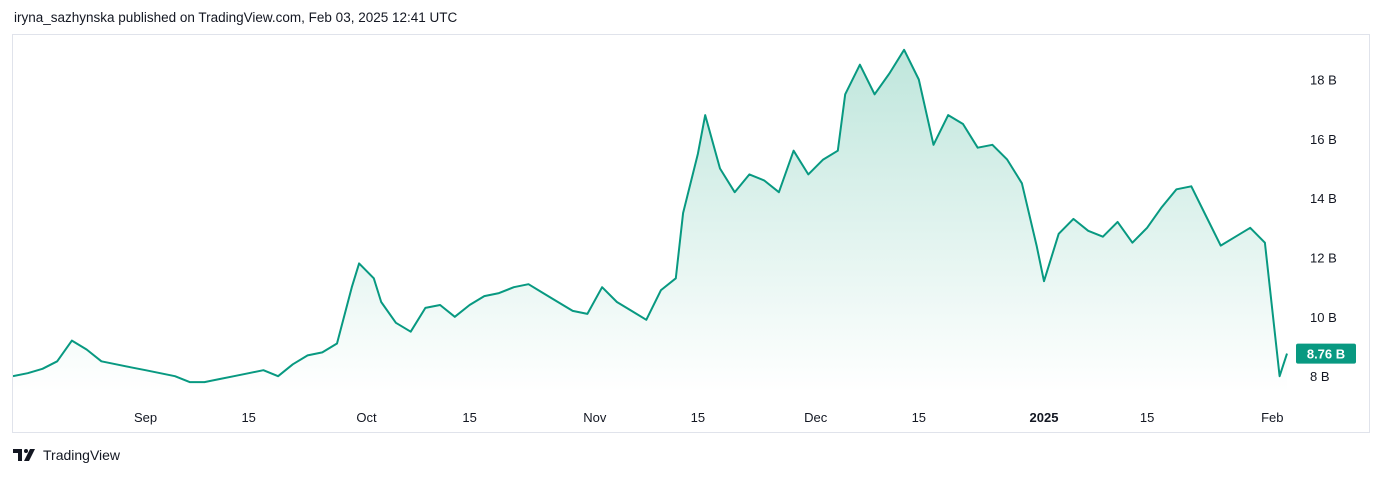 The image size is (1384, 478). I want to click on brand-name: TradingView, so click(82, 455).